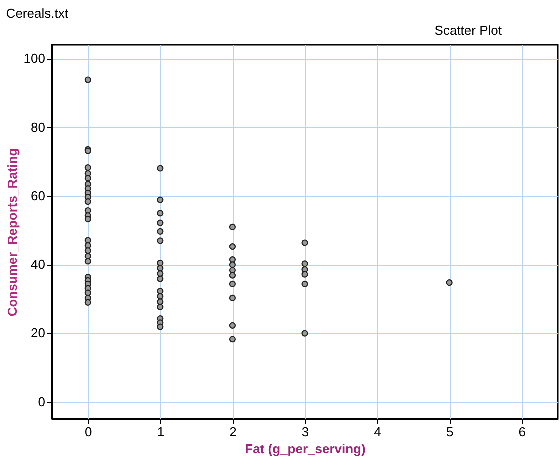  I want to click on x-tick-label: 0, so click(88, 432).